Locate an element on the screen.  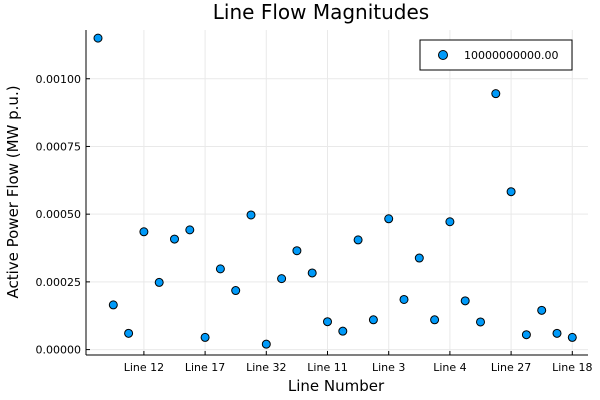
x-tick-label: Line 12 is located at coordinates (144, 367).